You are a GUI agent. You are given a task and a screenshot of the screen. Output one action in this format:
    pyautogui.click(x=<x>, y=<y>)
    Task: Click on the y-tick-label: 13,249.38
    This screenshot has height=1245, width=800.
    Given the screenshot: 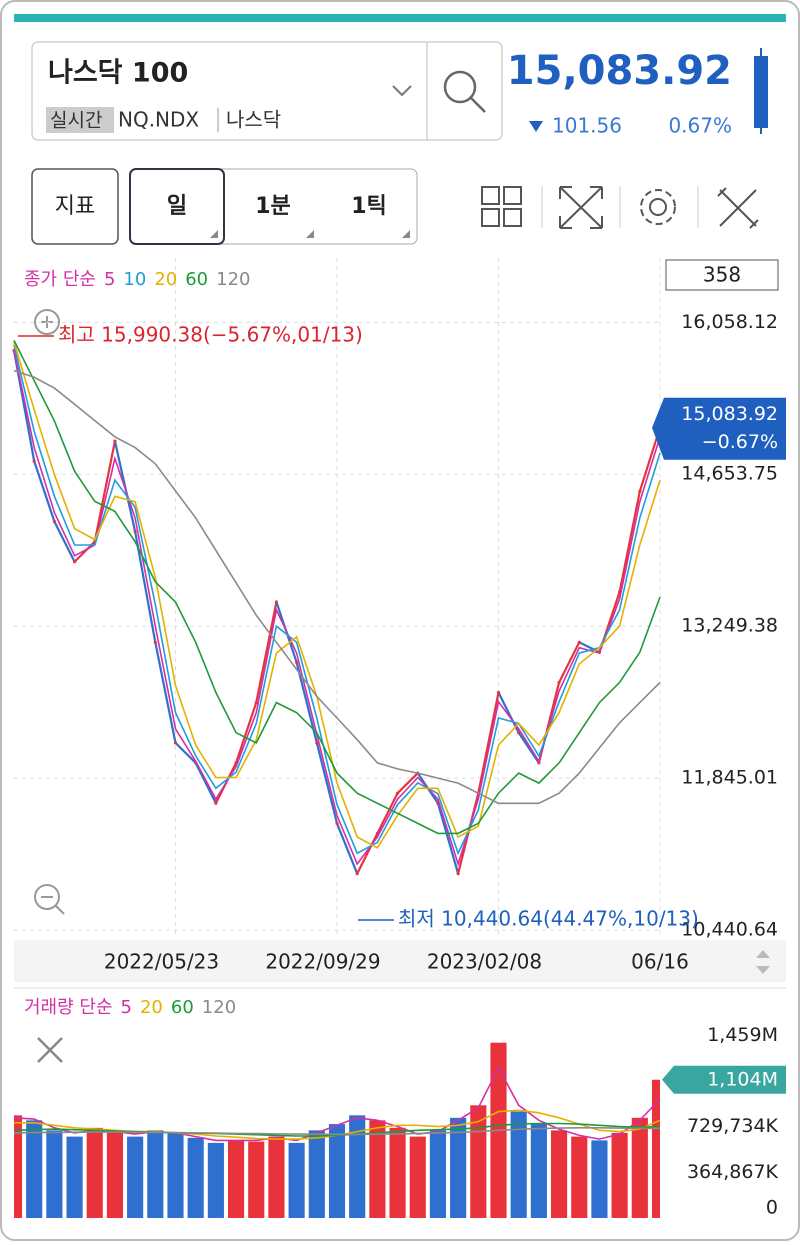 What is the action you would take?
    pyautogui.click(x=729, y=626)
    